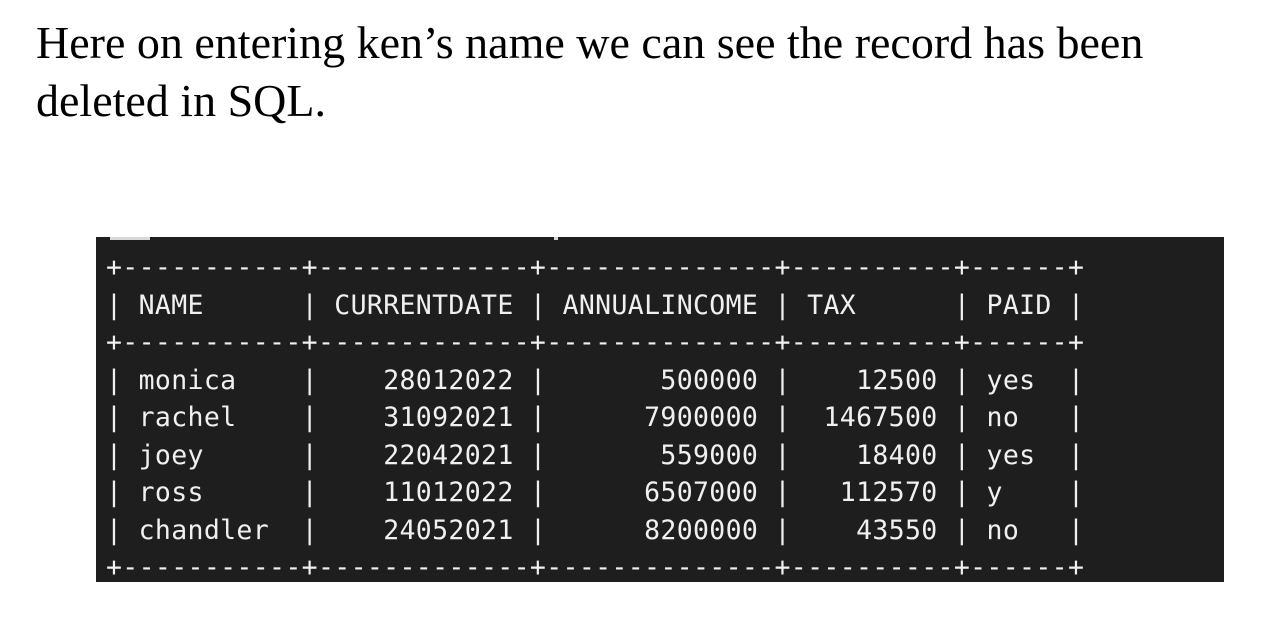 Image resolution: width=1284 pixels, height=640 pixels. Describe the element at coordinates (994, 492) in the screenshot. I see `cell-paid: y` at that location.